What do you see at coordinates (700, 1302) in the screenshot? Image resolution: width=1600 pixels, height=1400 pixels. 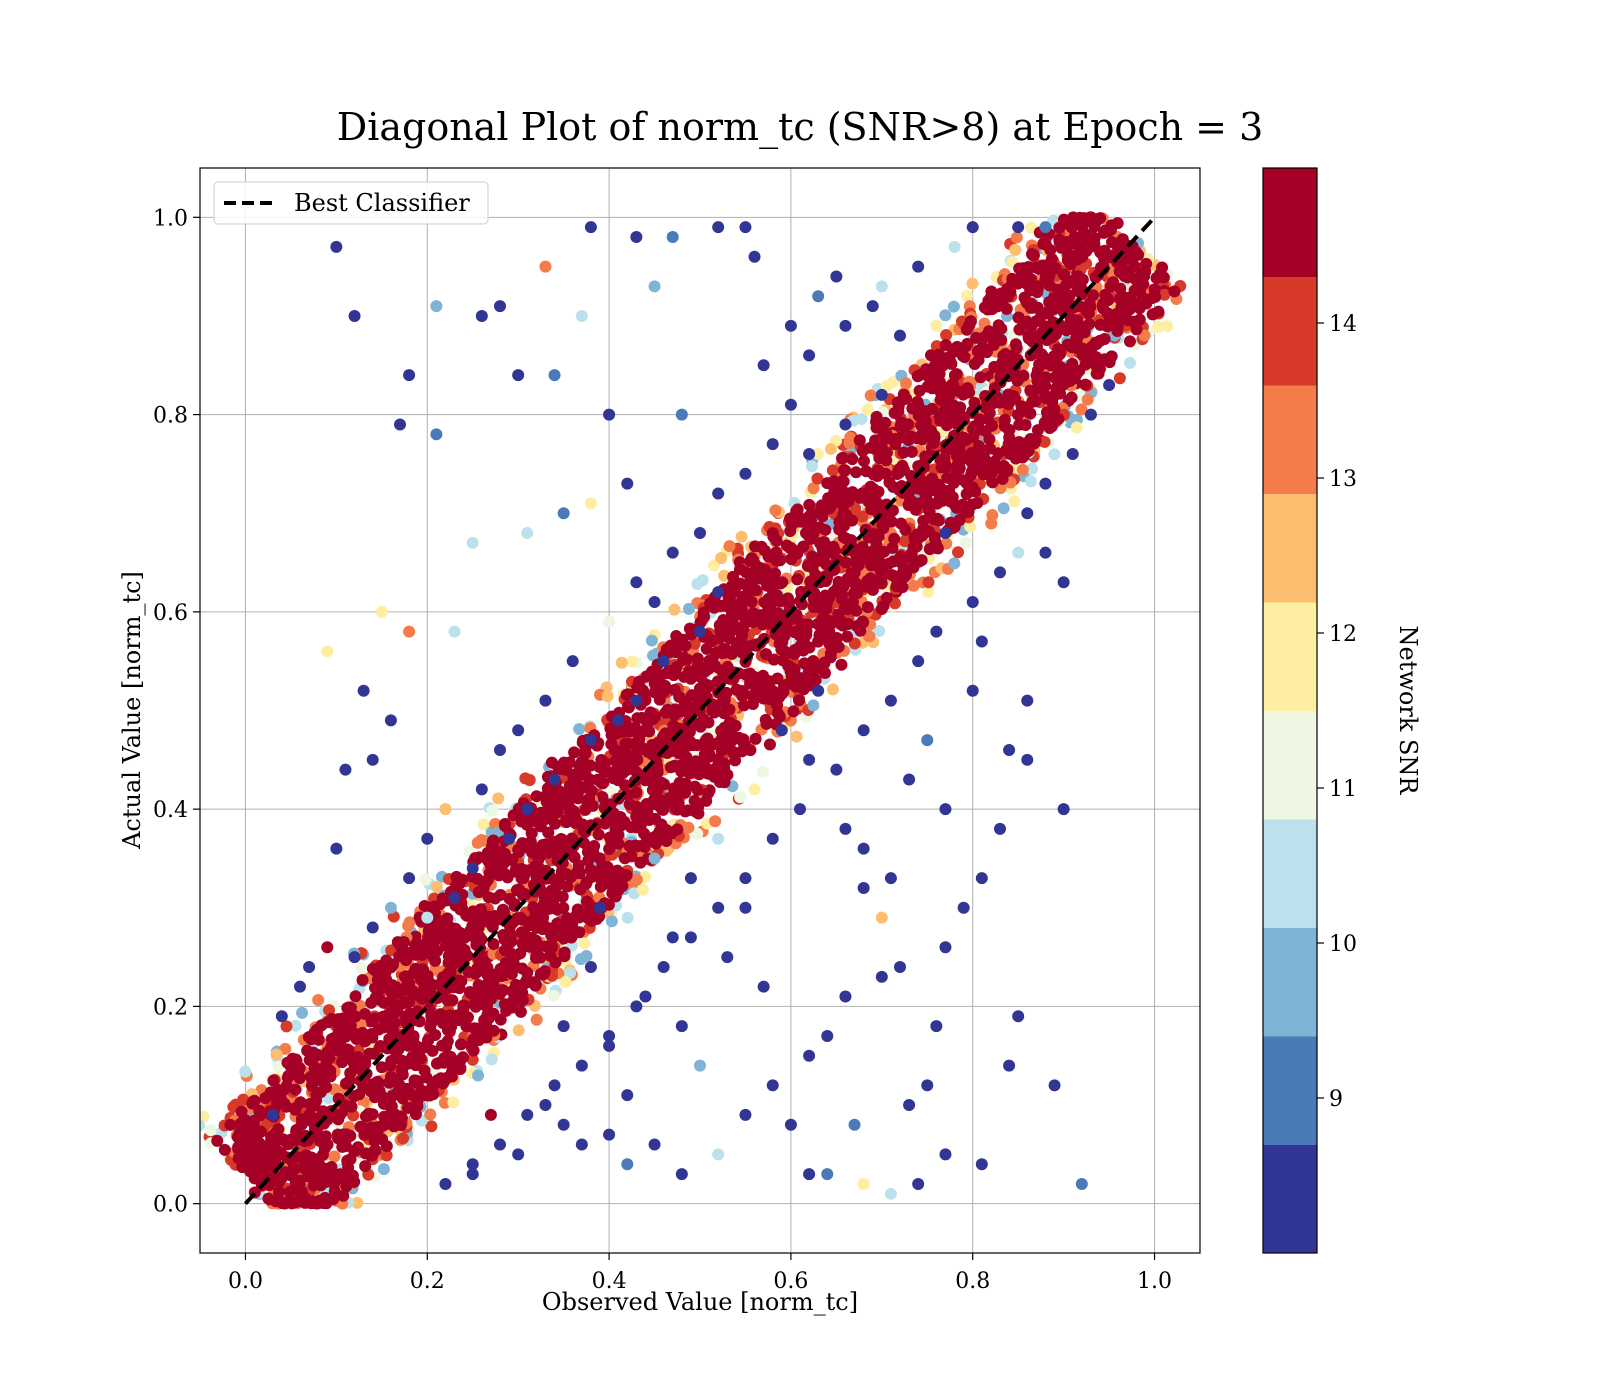 I see `x-axis-label: Observed Value [norm_tc]` at bounding box center [700, 1302].